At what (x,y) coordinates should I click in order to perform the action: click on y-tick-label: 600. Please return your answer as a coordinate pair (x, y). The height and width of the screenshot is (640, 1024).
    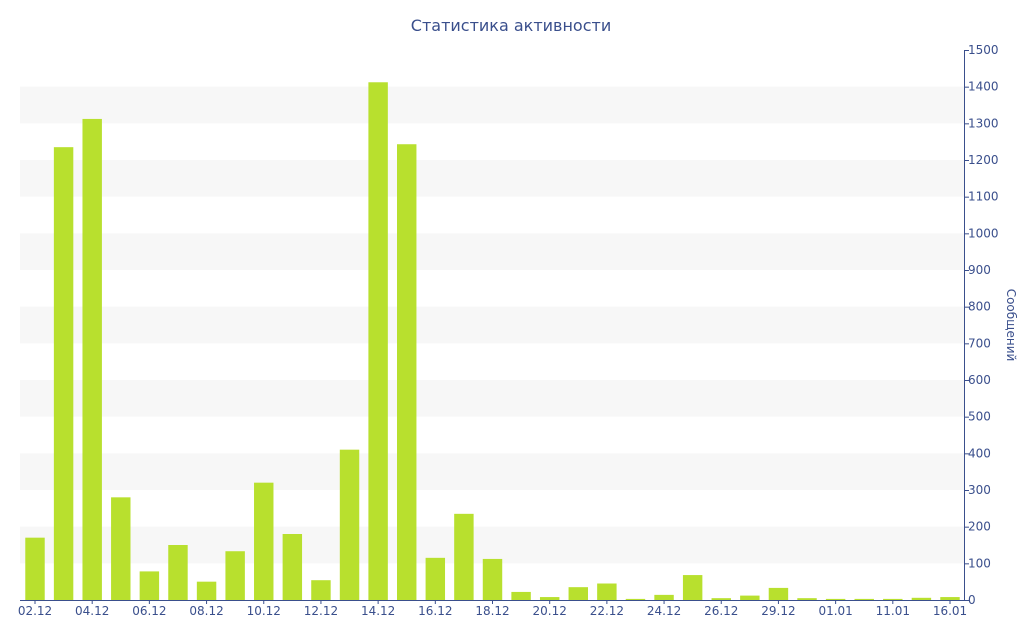
    Looking at the image, I should click on (979, 380).